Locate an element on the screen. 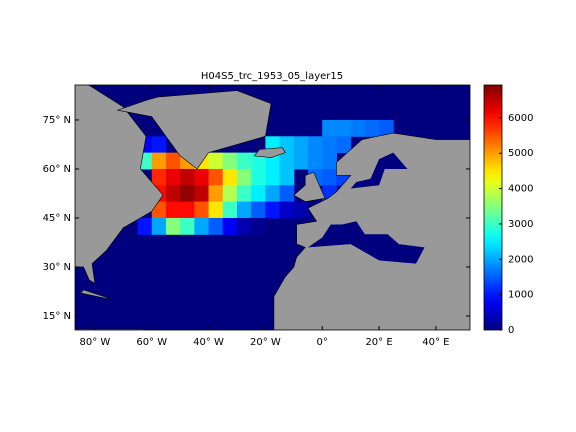 The width and height of the screenshot is (576, 432). land-british-isles is located at coordinates (309, 186).